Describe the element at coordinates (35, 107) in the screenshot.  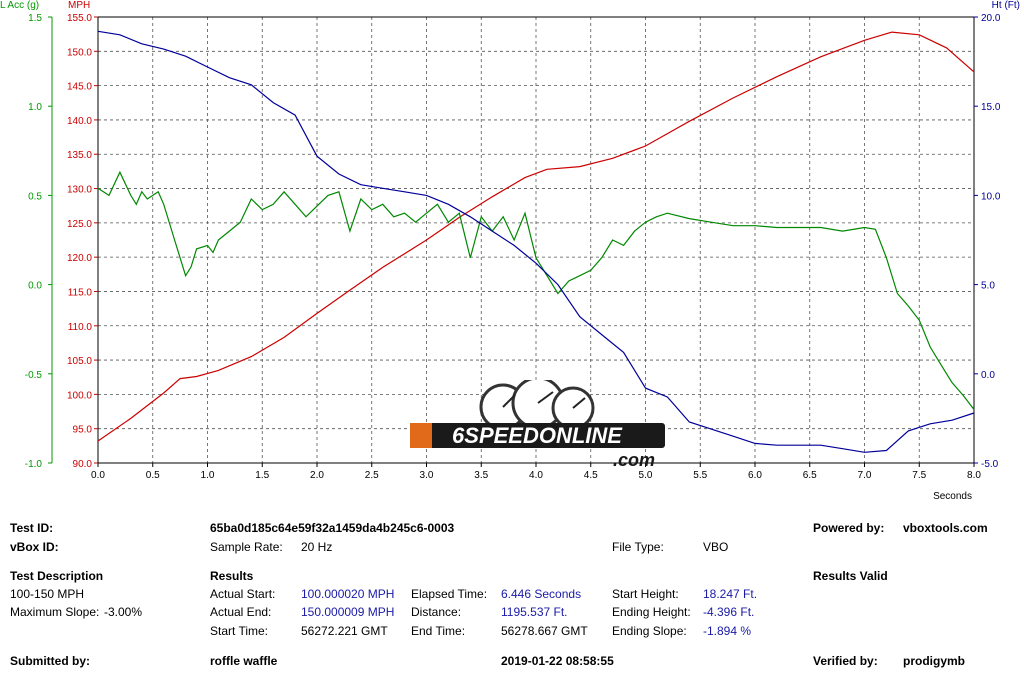
I see `lacc-tick-label: 1.0` at that location.